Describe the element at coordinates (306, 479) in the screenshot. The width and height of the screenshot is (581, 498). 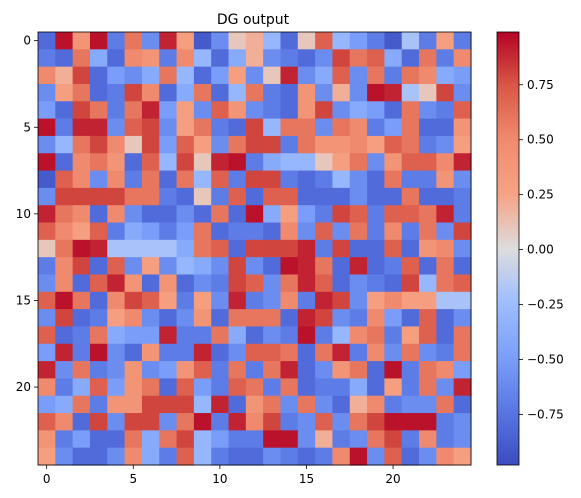
I see `x-tick-label: 15` at that location.